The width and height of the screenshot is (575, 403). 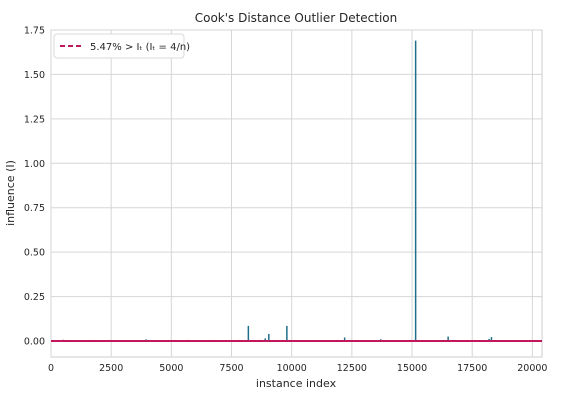 I want to click on x-tick-labels: 0 2500 5000 7500 10000 12500 15000 17500 20000, so click(x=298, y=368).